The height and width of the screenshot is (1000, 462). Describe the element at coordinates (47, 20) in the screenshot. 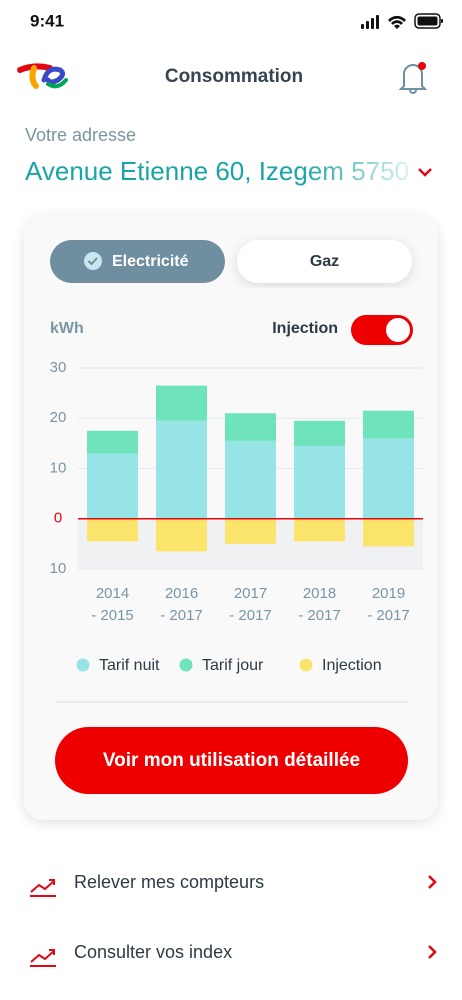

I see `time: 9:41` at that location.